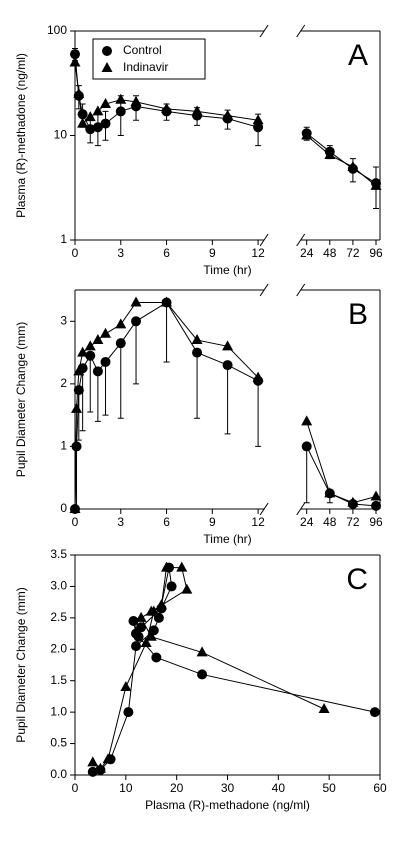  I want to click on panel-label: A, so click(358, 55).